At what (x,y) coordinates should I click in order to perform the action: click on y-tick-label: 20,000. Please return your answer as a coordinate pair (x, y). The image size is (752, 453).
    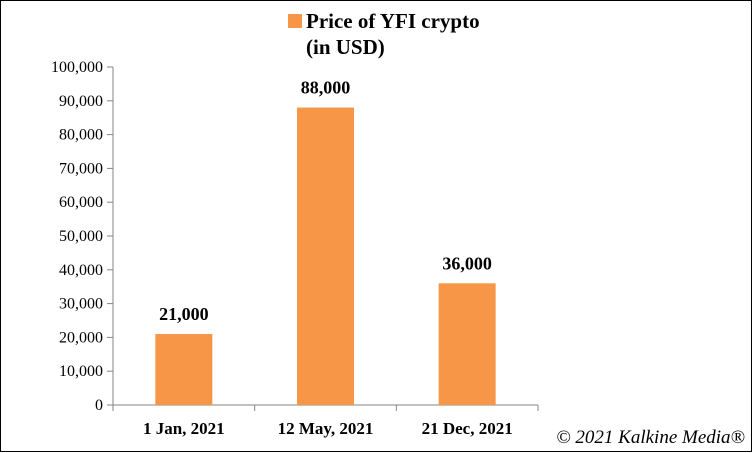
    Looking at the image, I should click on (81, 337).